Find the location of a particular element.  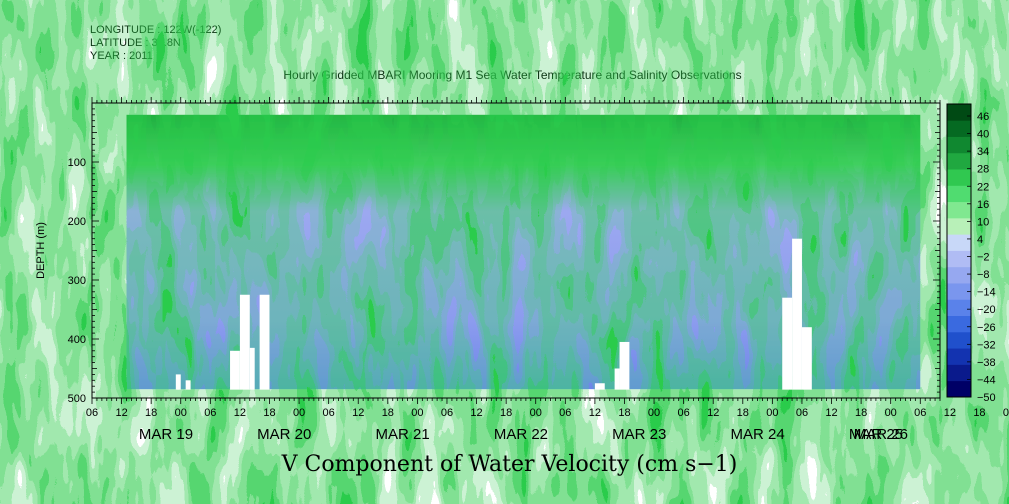

y-tick-label: 100 is located at coordinates (77, 163).